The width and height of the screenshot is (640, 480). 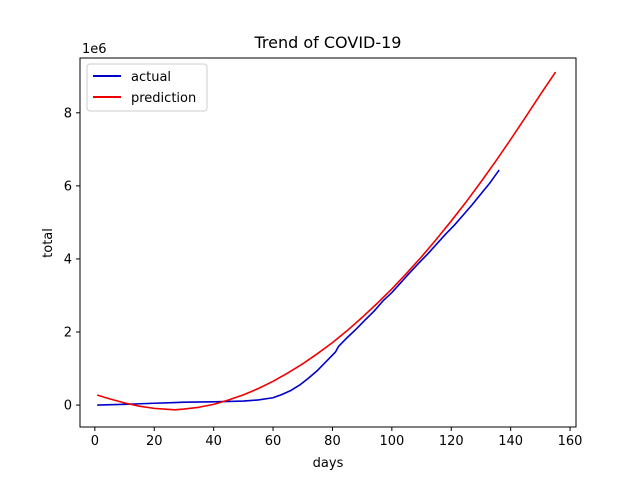 I want to click on legend: actual prediction, so click(x=147, y=87).